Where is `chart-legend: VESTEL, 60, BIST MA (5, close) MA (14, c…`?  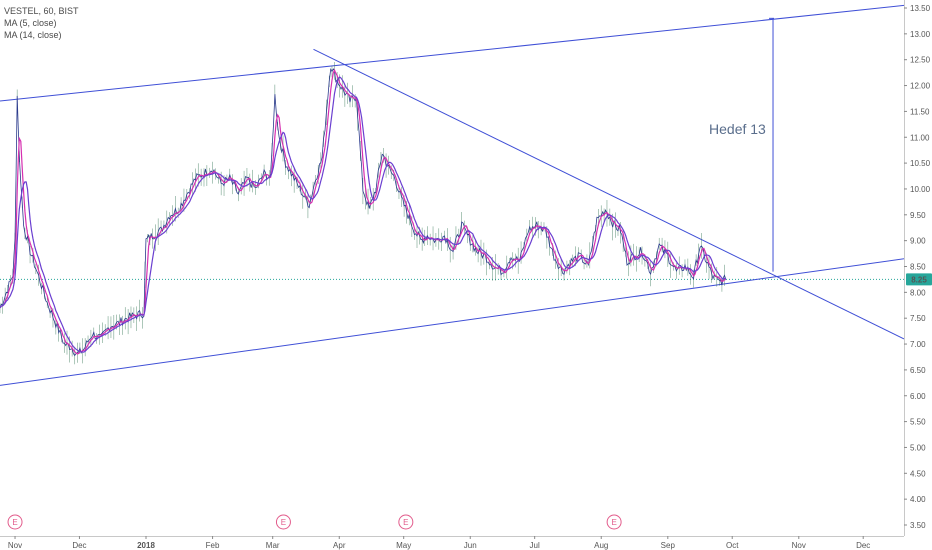
chart-legend: VESTEL, 60, BIST MA (5, close) MA (14, c… is located at coordinates (41, 23).